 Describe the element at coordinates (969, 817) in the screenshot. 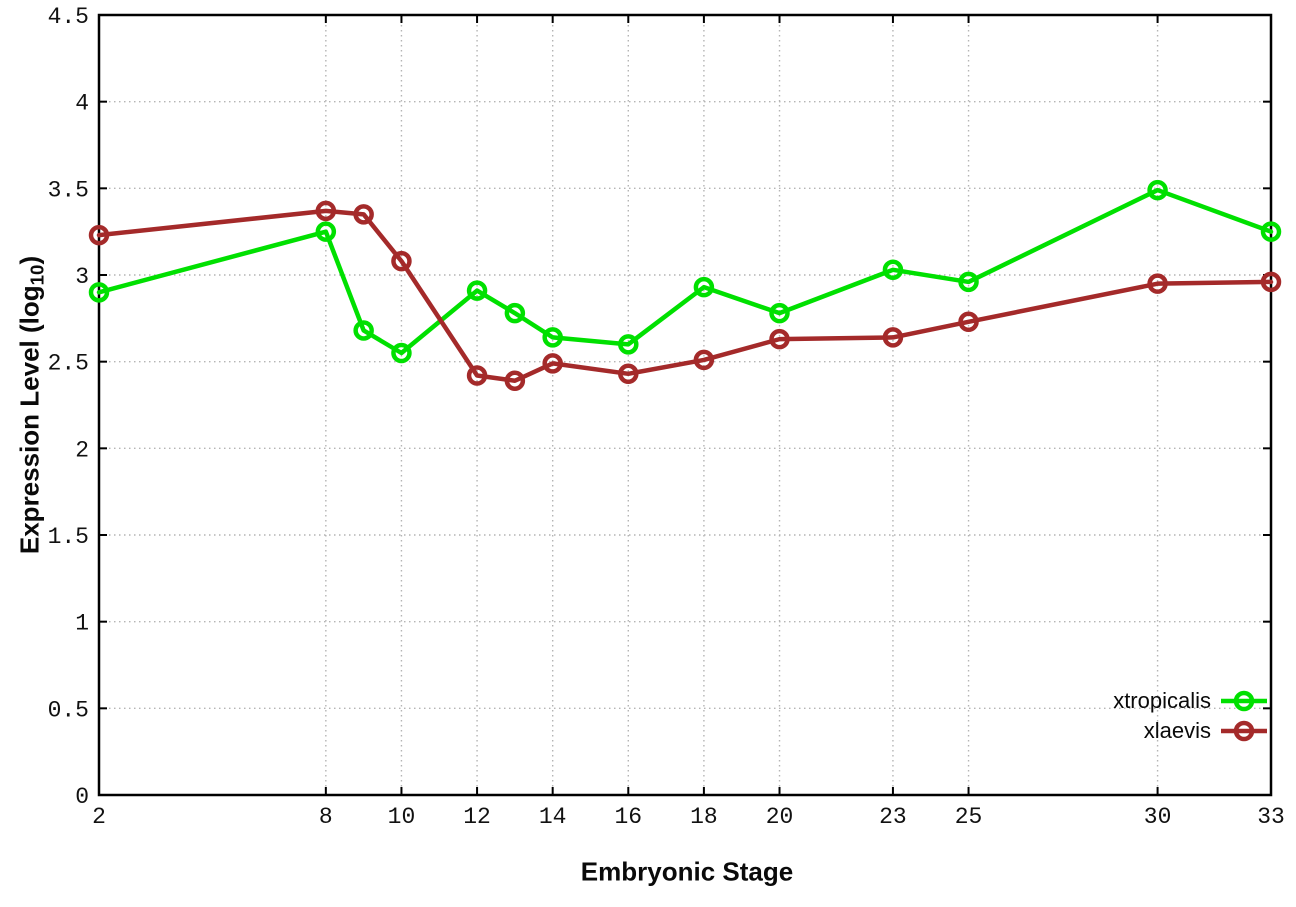

I see `x-tick-label: 25` at that location.